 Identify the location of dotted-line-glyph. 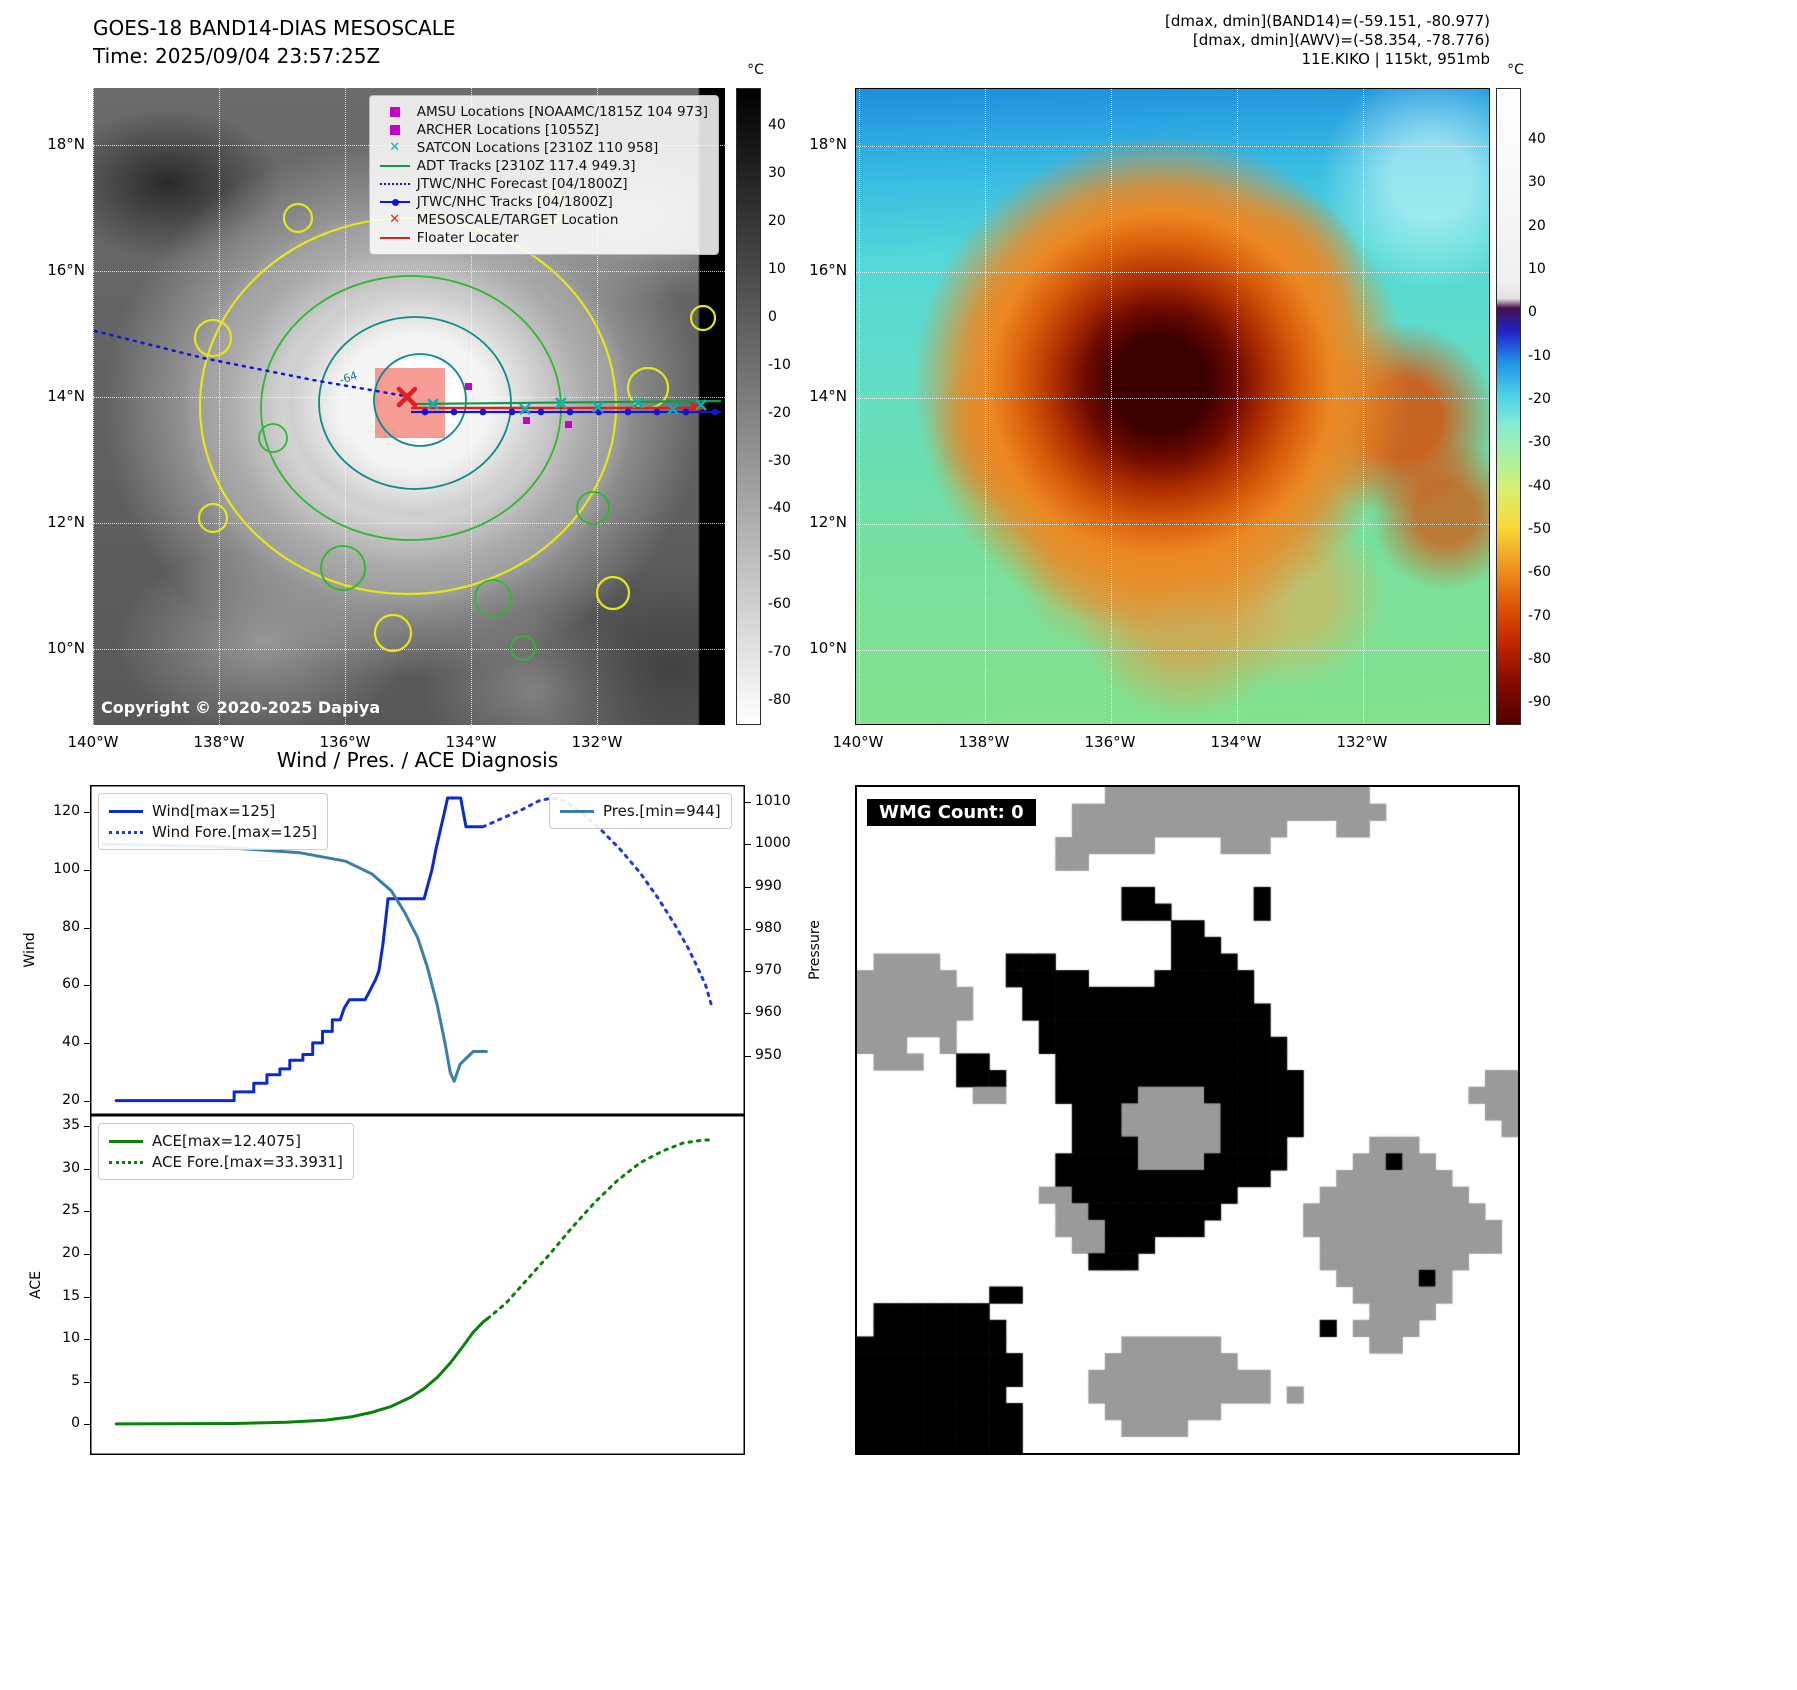
(394, 183).